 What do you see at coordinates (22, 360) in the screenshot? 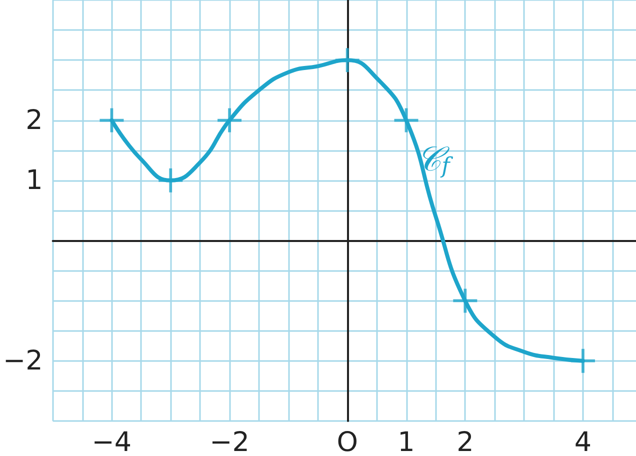
I see `y-tick-label: −2` at bounding box center [22, 360].